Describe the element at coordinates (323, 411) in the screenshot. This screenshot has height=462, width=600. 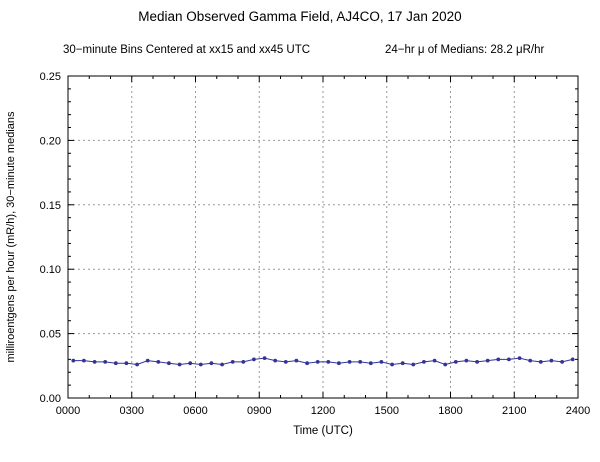
I see `x-tick-label: 1200` at that location.